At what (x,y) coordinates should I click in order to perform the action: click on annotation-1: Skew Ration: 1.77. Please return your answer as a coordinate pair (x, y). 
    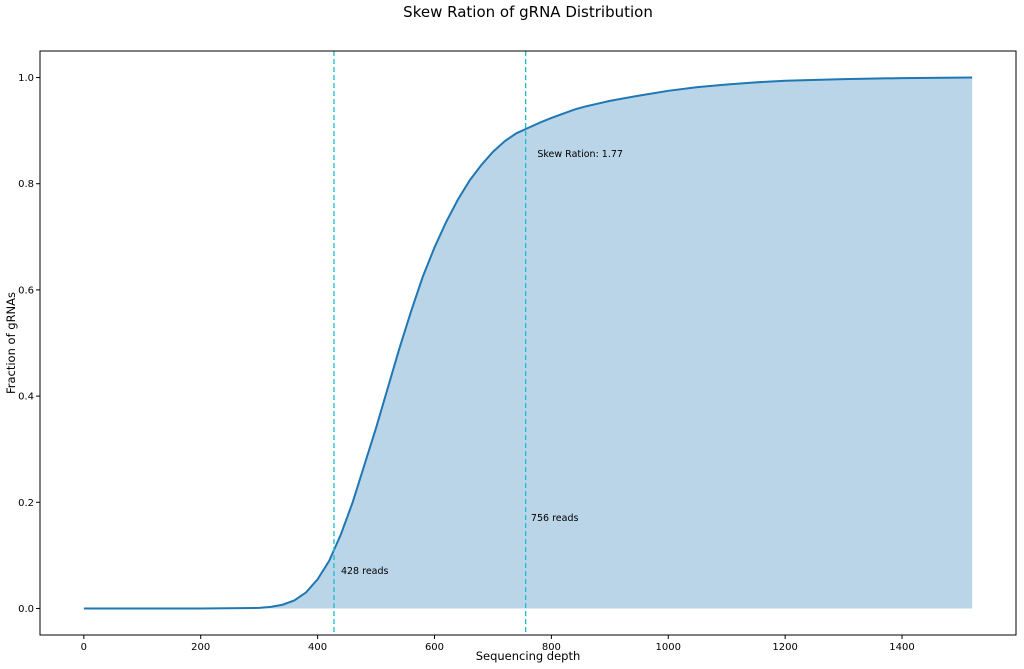
    Looking at the image, I should click on (580, 154).